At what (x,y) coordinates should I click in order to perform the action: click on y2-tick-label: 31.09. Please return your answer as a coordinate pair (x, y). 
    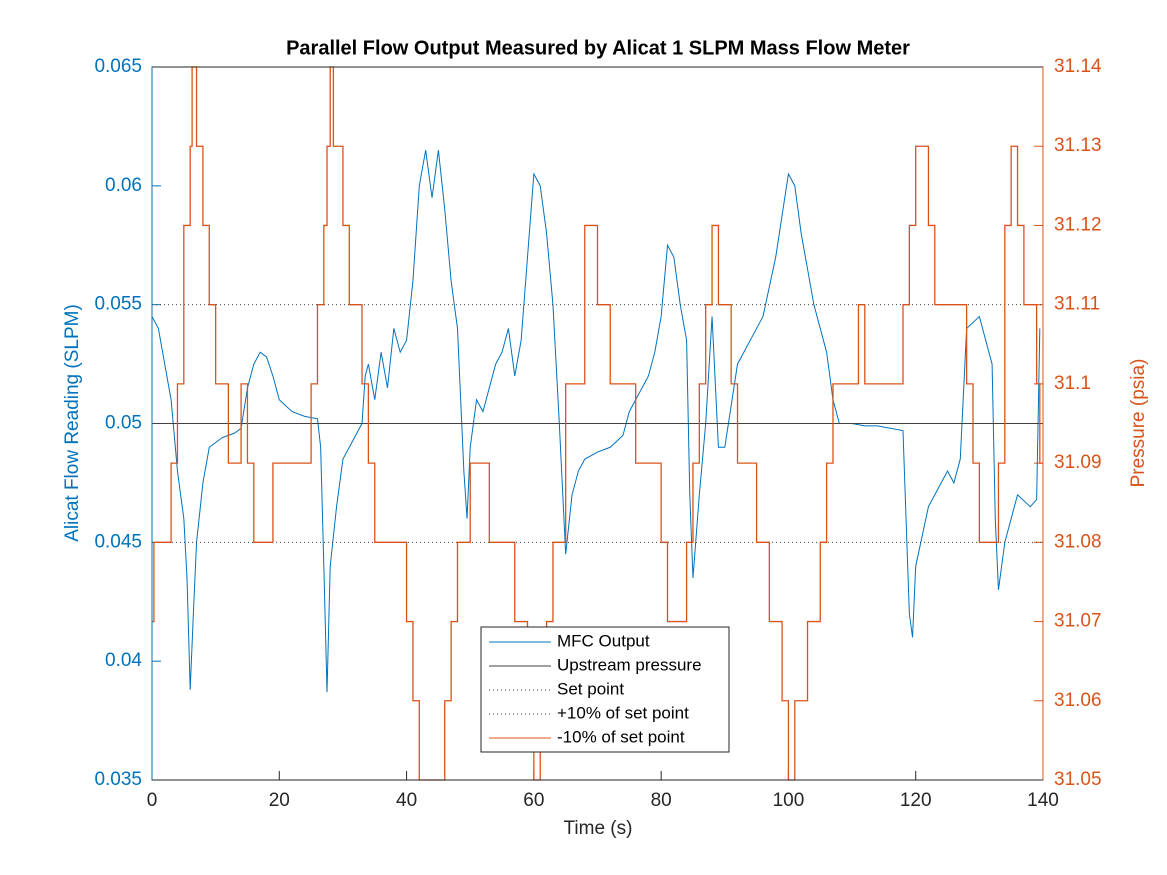
    Looking at the image, I should click on (1078, 462).